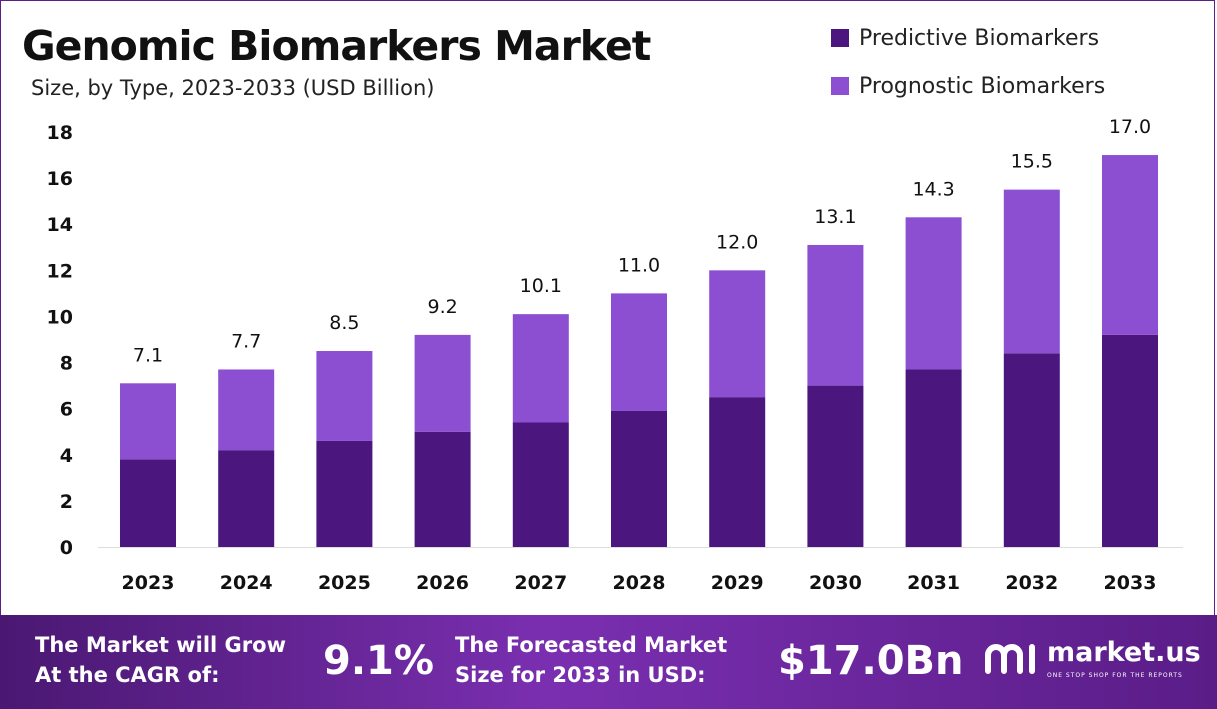 The image size is (1217, 709). What do you see at coordinates (378, 661) in the screenshot?
I see `cagr-value: 9.1%` at bounding box center [378, 661].